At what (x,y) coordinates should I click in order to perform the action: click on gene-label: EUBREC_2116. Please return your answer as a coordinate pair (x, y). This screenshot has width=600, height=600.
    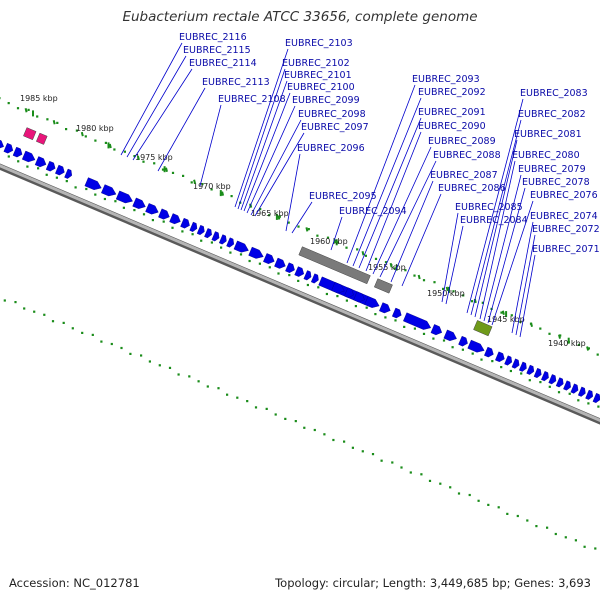
    Looking at the image, I should click on (213, 37).